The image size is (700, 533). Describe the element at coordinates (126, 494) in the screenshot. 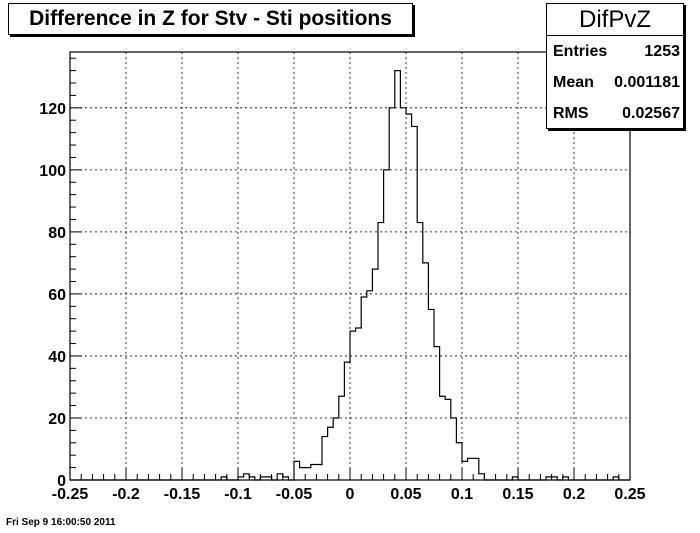

I see `x-tick-label: -0.2` at that location.